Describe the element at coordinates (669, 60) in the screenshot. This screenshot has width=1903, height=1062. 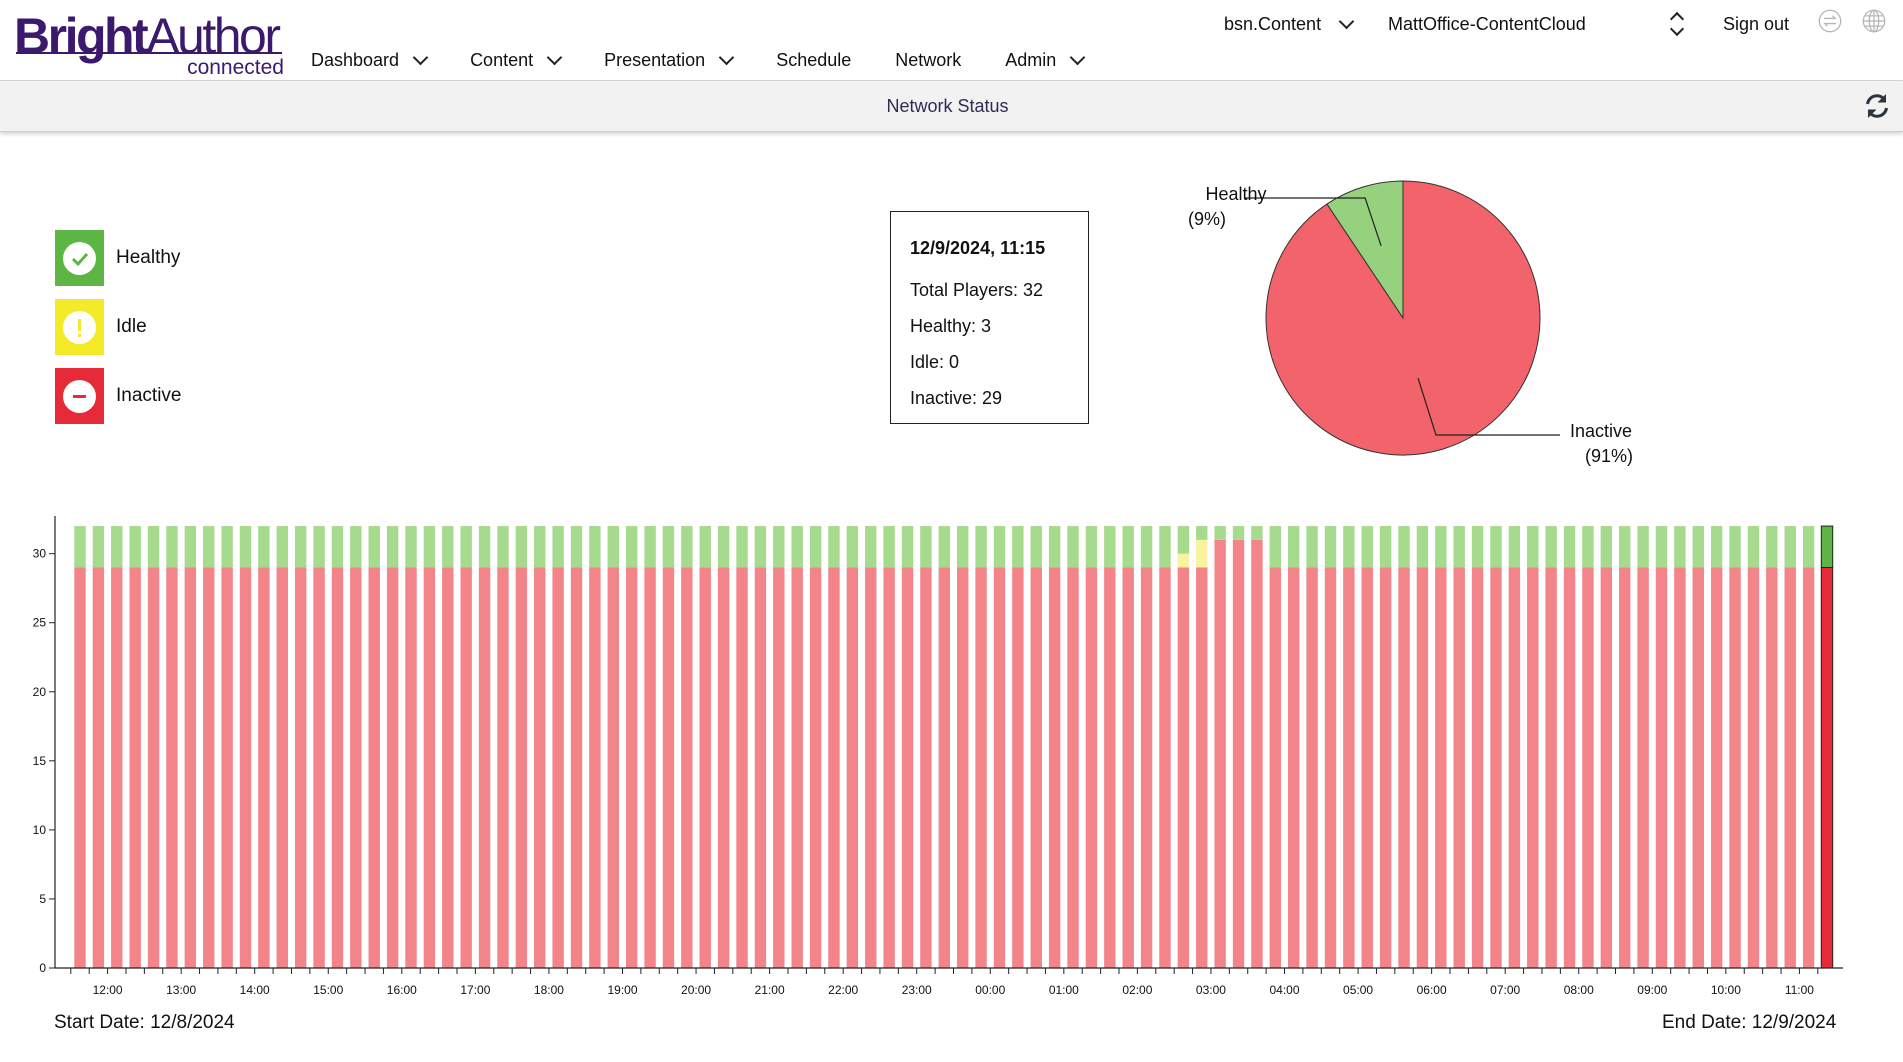
I see `nav-presentation: Presentation` at that location.